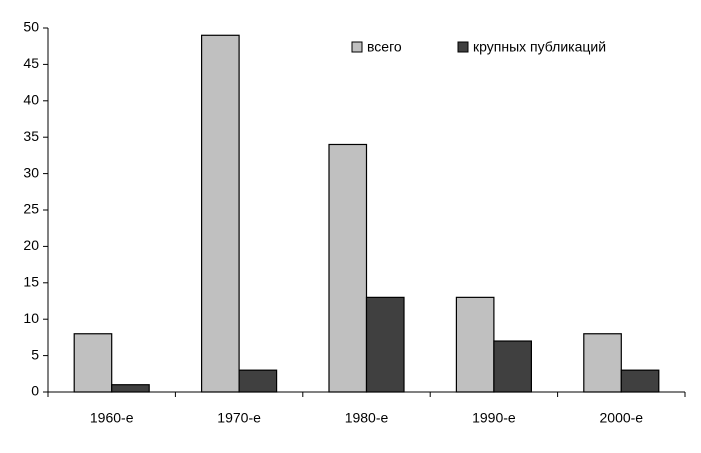 The height and width of the screenshot is (453, 701). I want to click on x-tick-label: 1960-е, so click(112, 418).